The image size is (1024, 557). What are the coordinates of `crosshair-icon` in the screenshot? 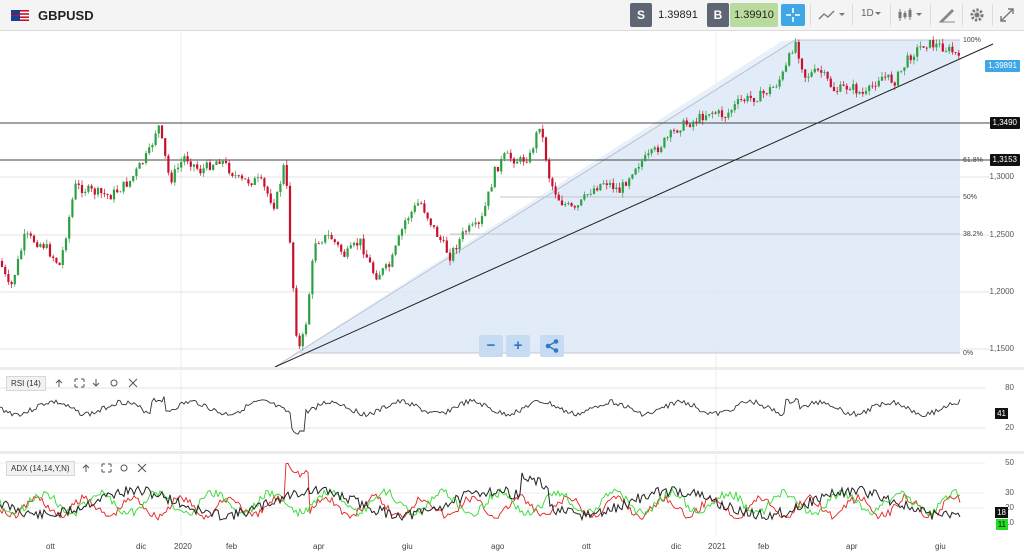 It's located at (793, 15).